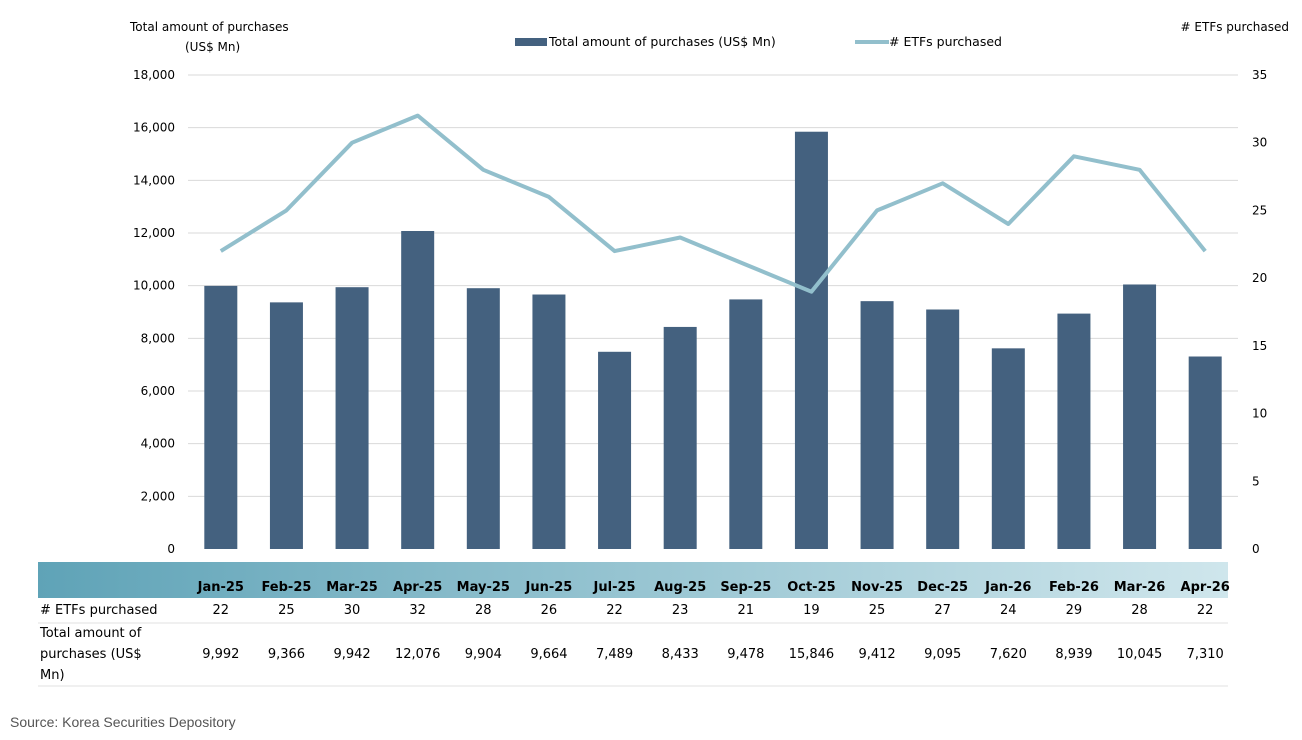 The image size is (1302, 740). What do you see at coordinates (945, 41) in the screenshot?
I see `legend-line-label: # ETFs purchased` at bounding box center [945, 41].